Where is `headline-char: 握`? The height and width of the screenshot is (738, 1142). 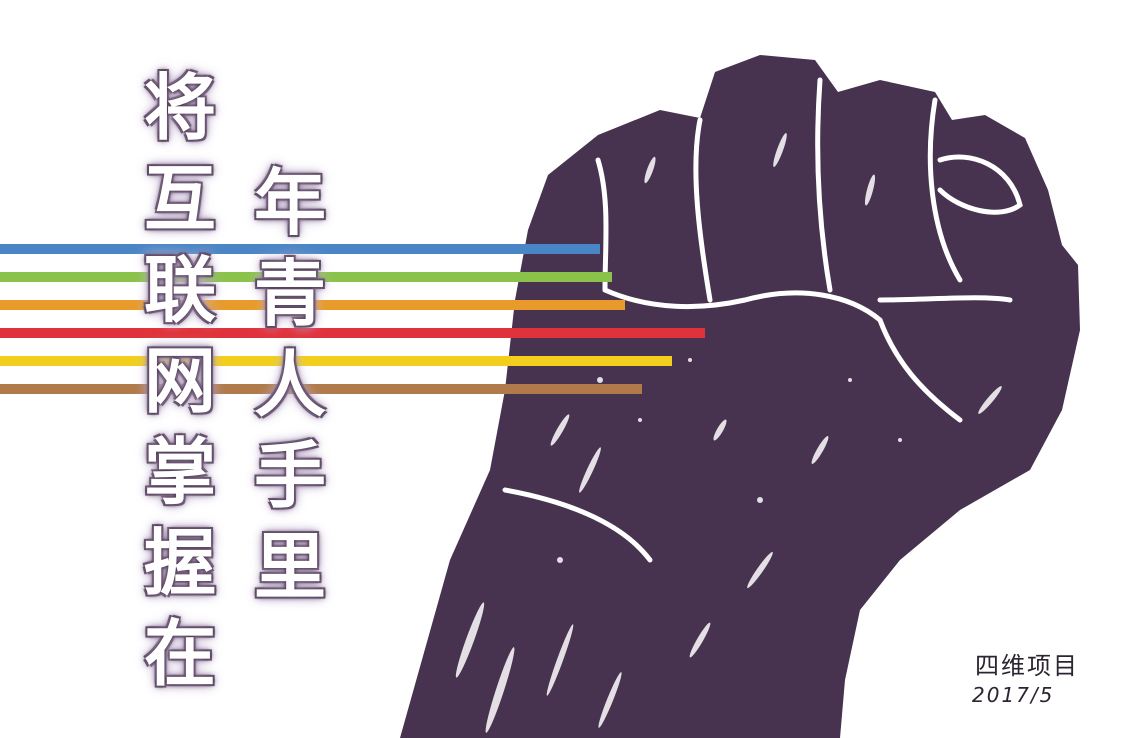 headline-char: 握 is located at coordinates (179, 563).